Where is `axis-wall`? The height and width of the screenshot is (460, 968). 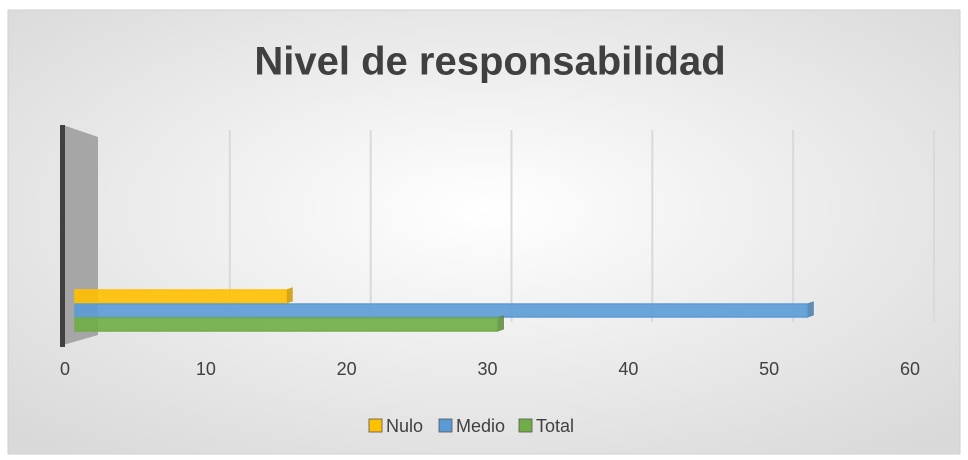
axis-wall is located at coordinates (62, 236).